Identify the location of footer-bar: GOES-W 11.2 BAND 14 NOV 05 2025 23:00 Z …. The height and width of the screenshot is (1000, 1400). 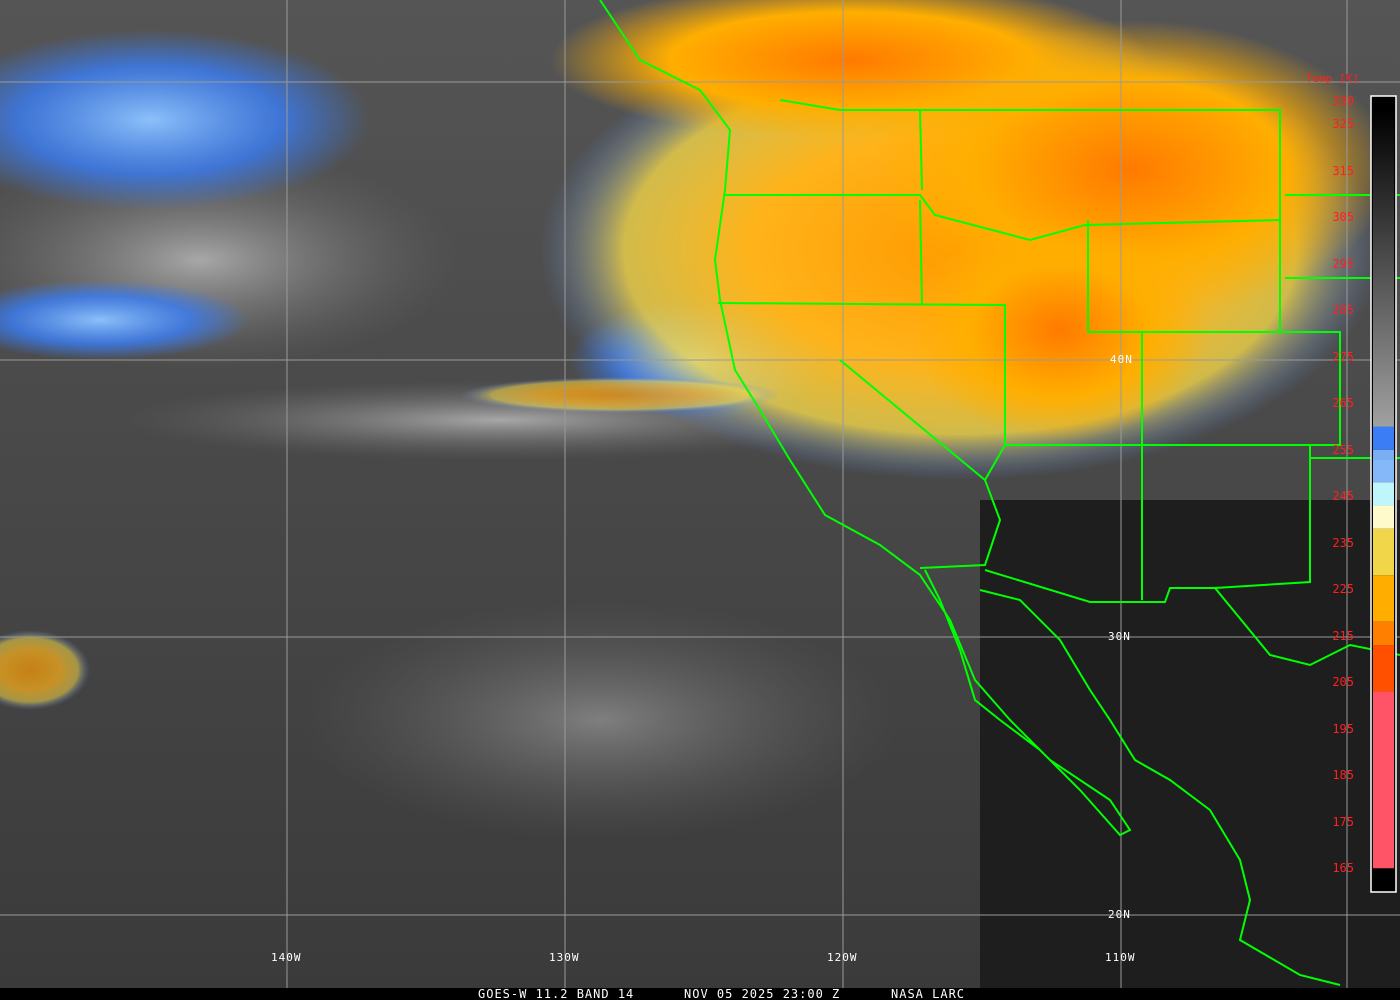
(700, 994).